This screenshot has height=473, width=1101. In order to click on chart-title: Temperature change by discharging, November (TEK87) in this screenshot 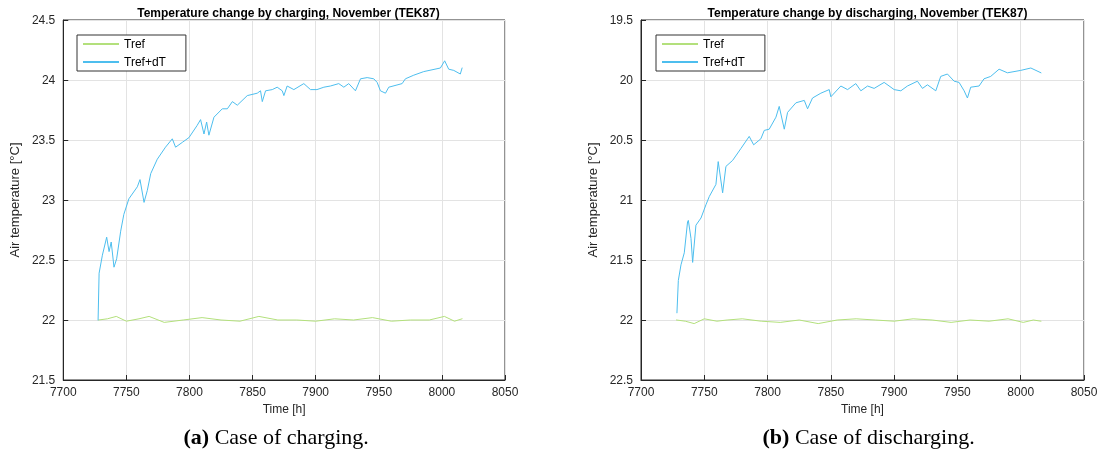, I will do `click(867, 13)`.